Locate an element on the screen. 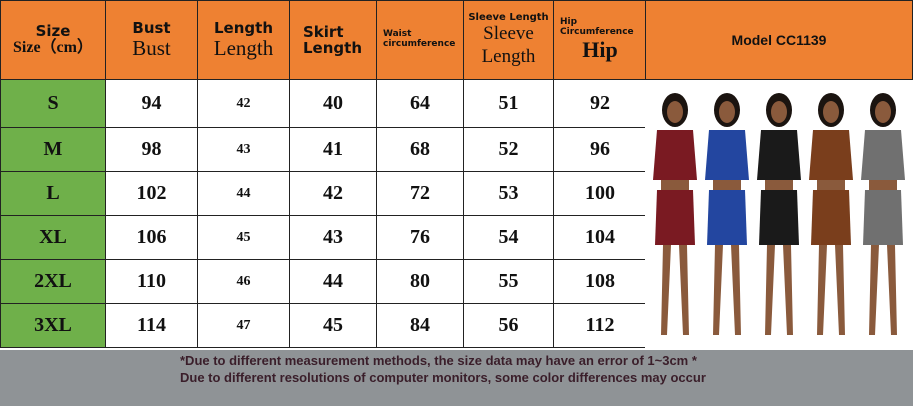  table-row: S 94 42 40 64 51 92 is located at coordinates (323, 103).